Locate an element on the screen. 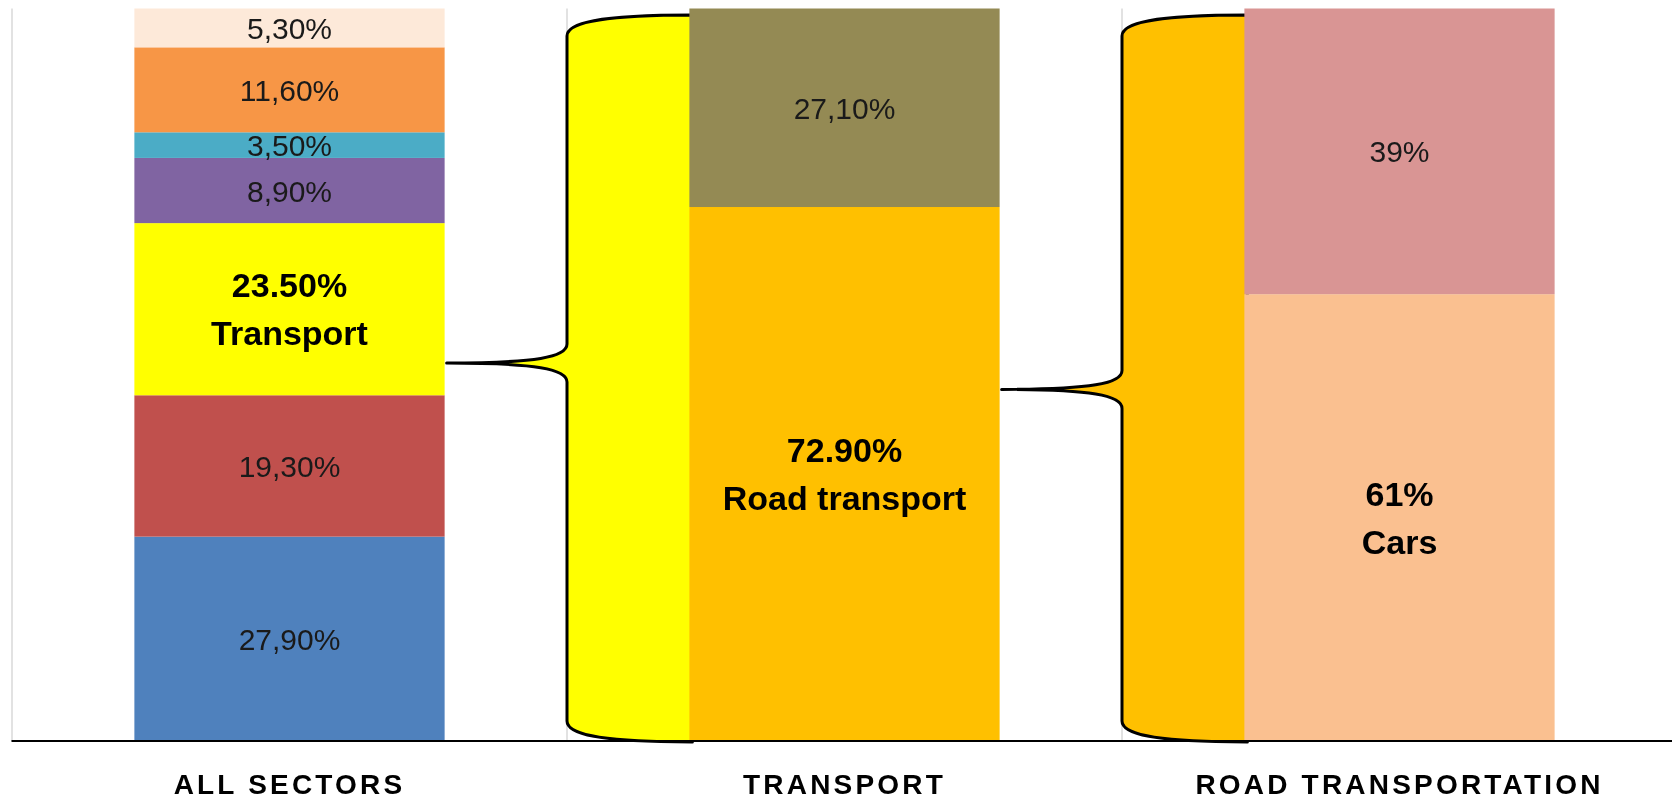 The width and height of the screenshot is (1672, 802). series-label: Cars is located at coordinates (1399, 541).